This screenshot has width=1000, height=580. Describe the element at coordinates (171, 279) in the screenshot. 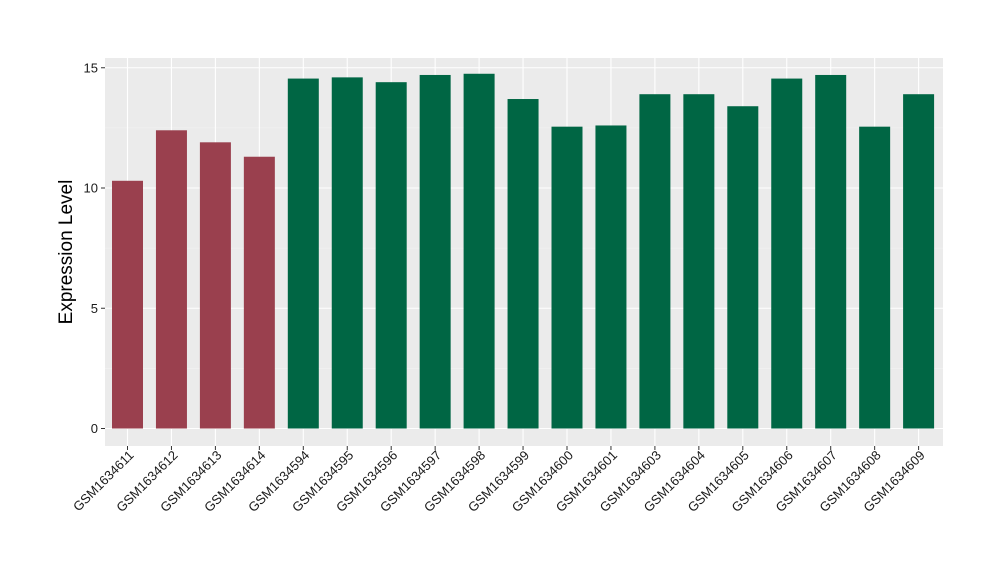

I see `bar-gsm1634612` at that location.